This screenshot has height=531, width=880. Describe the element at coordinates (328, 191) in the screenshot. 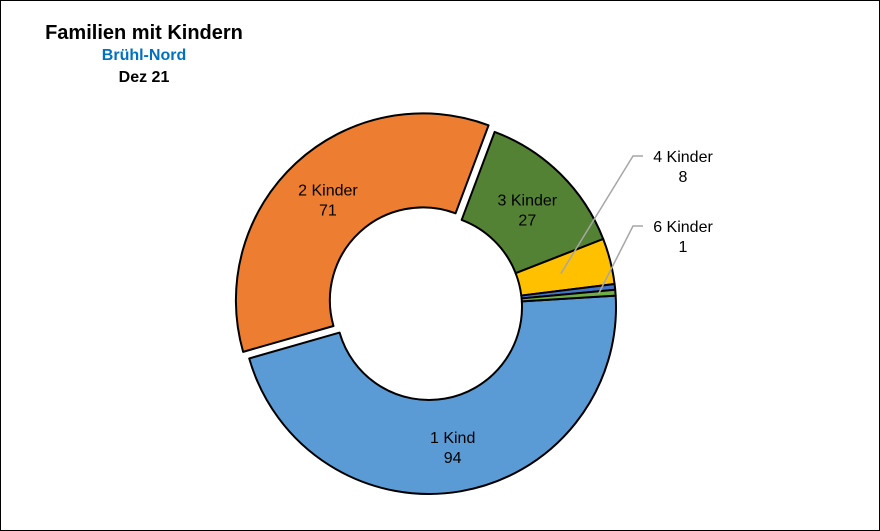

I see `data-label-2-kinder: 2 Kinder` at that location.